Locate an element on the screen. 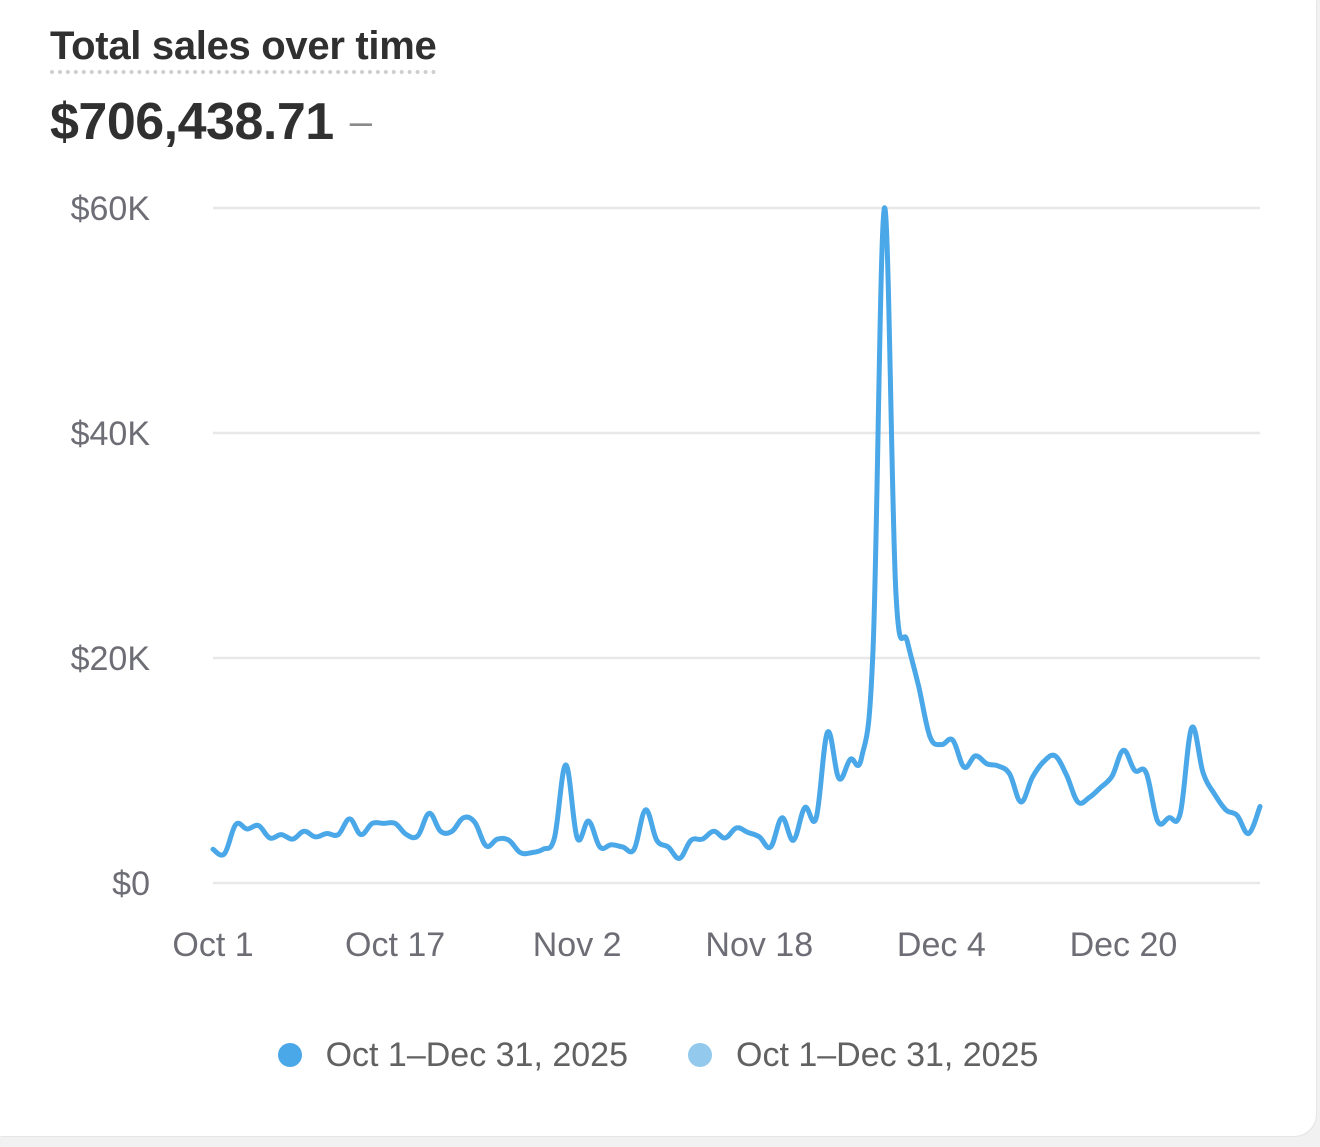  legend-item-comparison: Oct 1–Dec 31, 2025 is located at coordinates (863, 1055).